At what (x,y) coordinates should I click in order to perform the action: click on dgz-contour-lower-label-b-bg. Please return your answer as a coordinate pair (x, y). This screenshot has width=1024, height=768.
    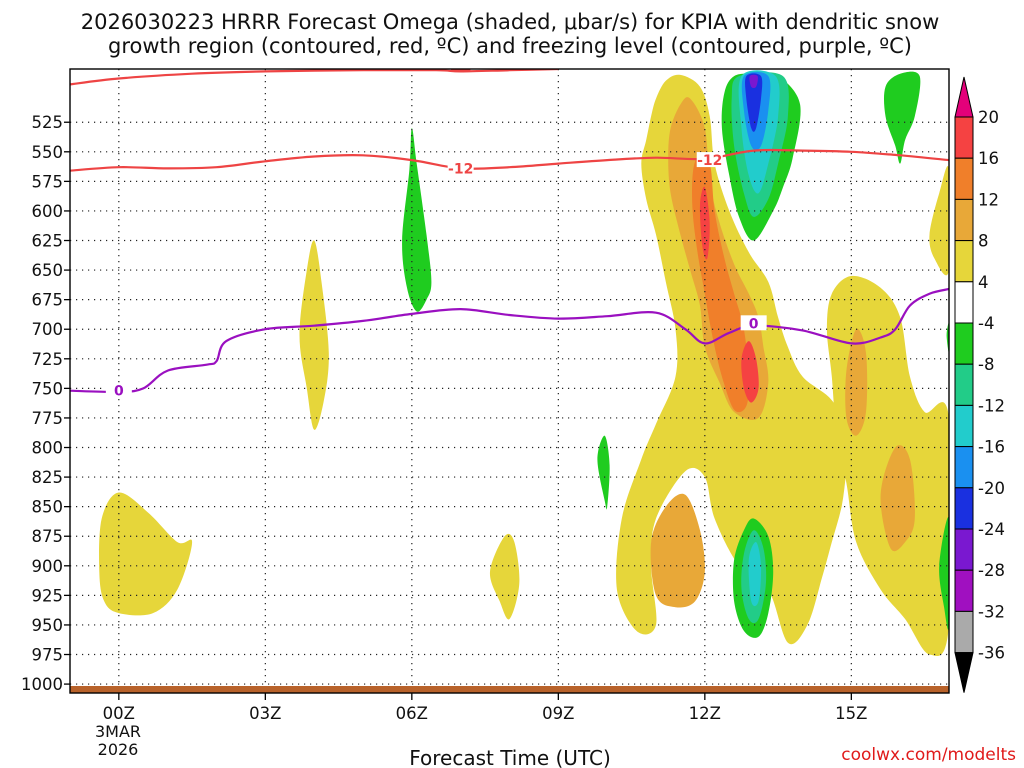
    Looking at the image, I should click on (709, 160).